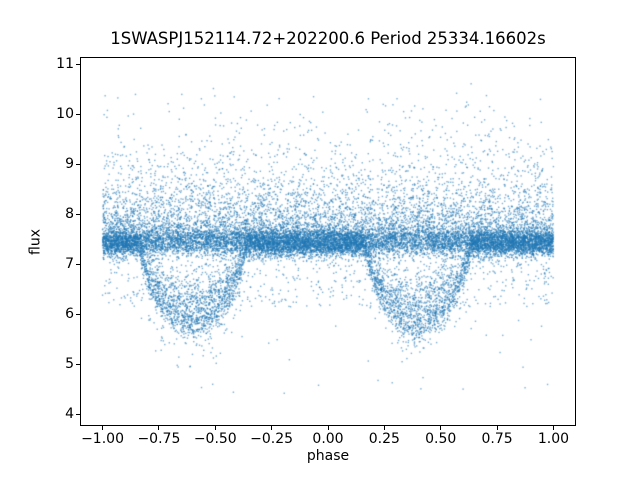  Describe the element at coordinates (159, 439) in the screenshot. I see `x-tick-label: −0.75` at that location.